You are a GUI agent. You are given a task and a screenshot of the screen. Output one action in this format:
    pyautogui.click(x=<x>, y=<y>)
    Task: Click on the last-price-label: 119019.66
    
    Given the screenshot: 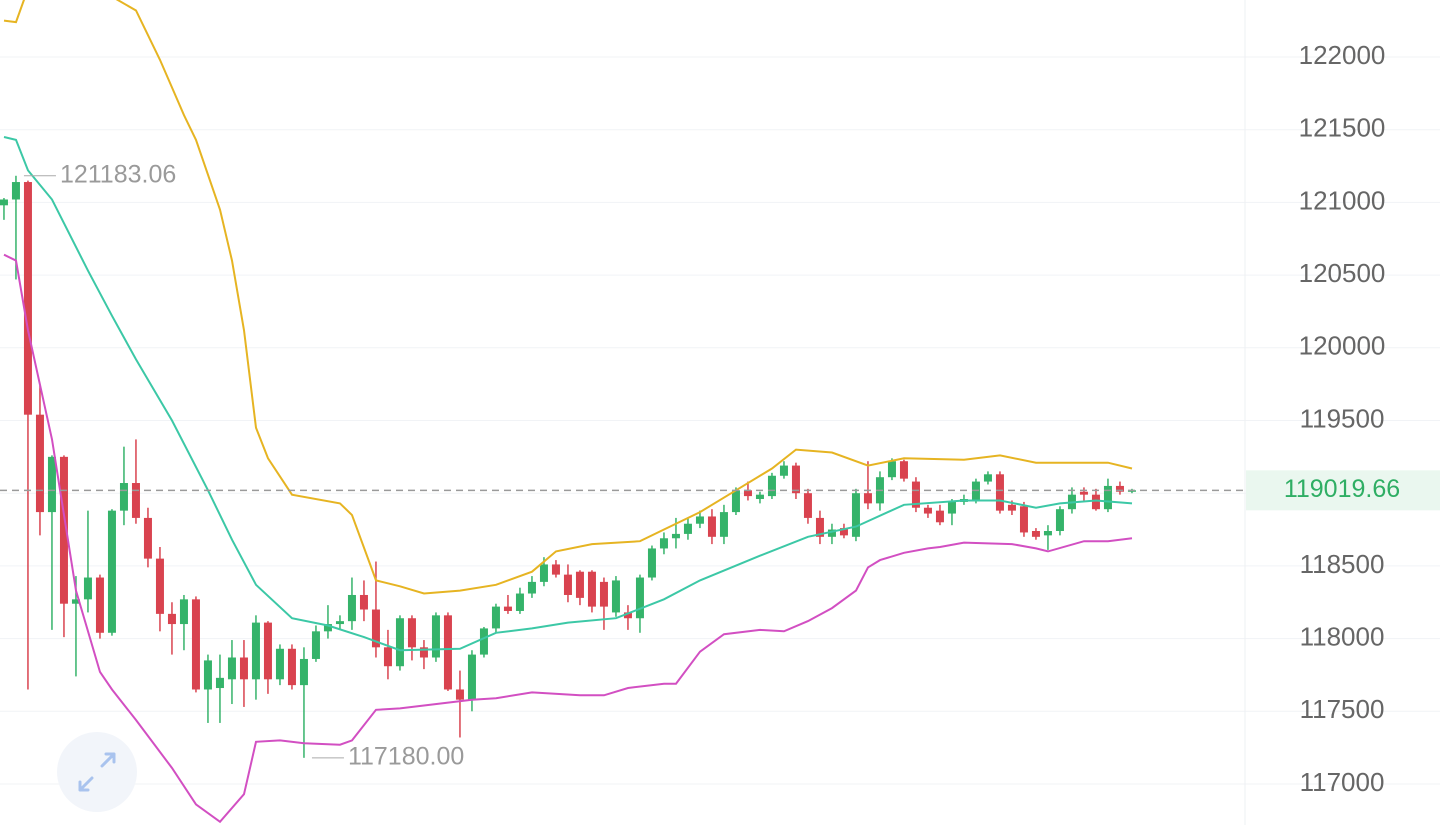 What is the action you would take?
    pyautogui.click(x=1342, y=489)
    